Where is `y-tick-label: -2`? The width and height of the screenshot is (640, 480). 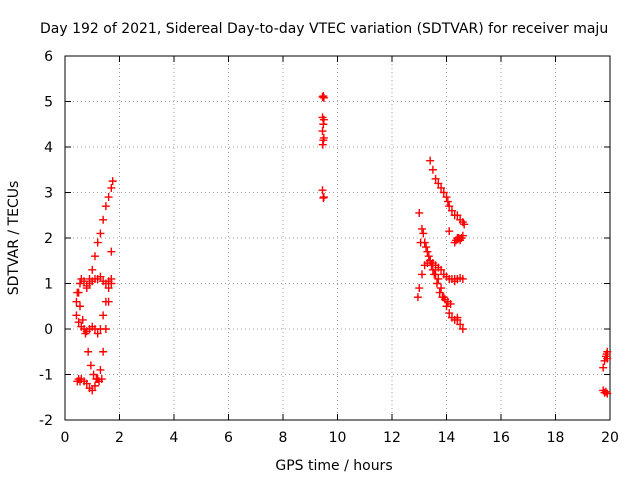
y-tick-label: -2 is located at coordinates (46, 421).